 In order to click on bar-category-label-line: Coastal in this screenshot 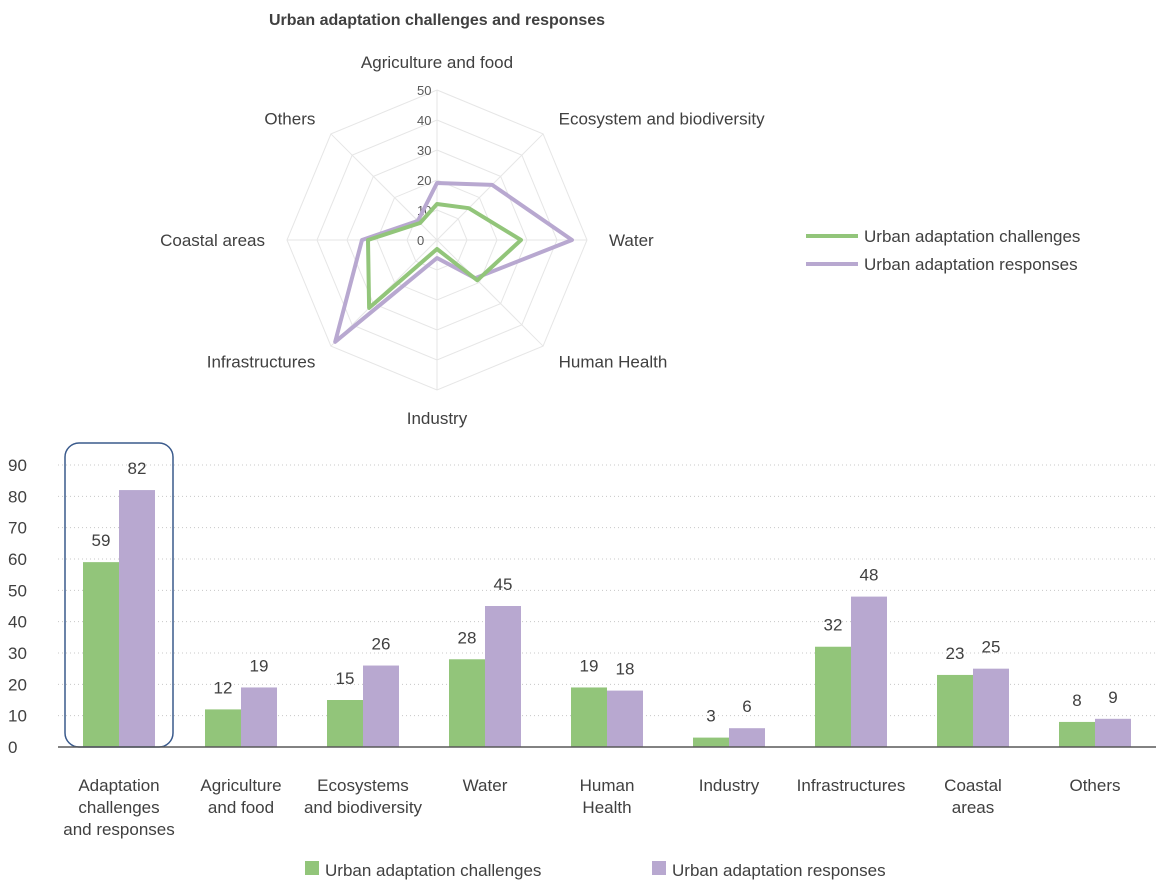, I will do `click(973, 785)`.